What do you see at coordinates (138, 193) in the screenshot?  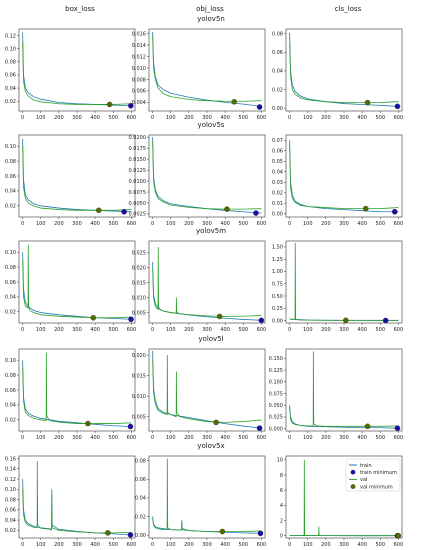 I see `y-tick-label: 0.0075` at bounding box center [138, 193].